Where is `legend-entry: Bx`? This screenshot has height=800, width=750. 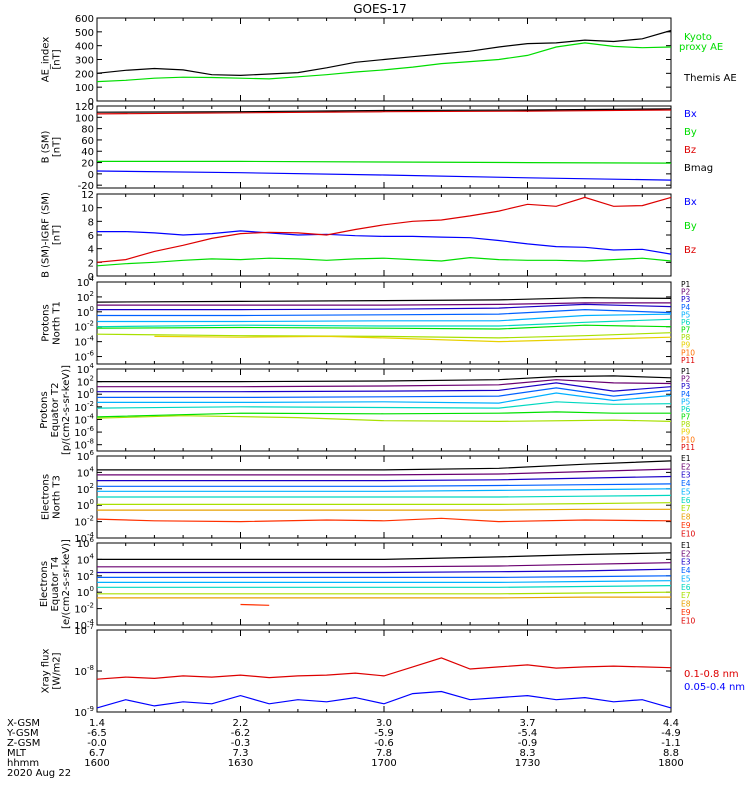
legend-entry: Bx is located at coordinates (690, 202).